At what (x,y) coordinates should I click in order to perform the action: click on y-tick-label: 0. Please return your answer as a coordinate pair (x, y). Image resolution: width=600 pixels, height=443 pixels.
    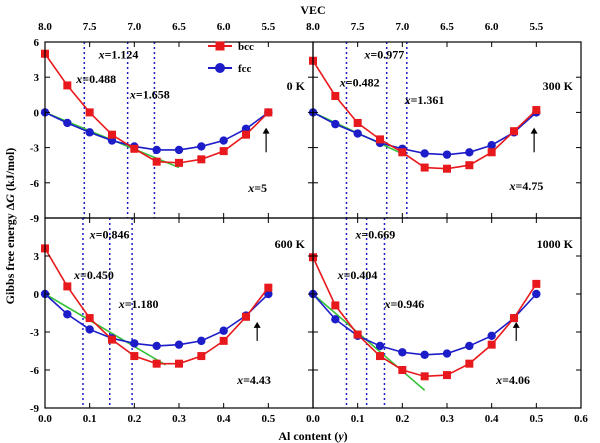
    Looking at the image, I should click on (37, 113).